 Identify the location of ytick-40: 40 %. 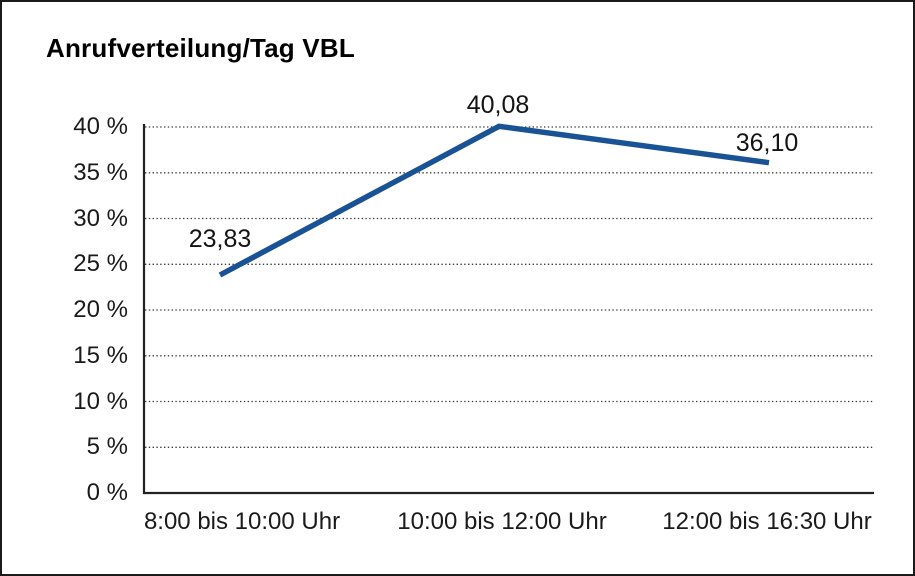
(100, 126).